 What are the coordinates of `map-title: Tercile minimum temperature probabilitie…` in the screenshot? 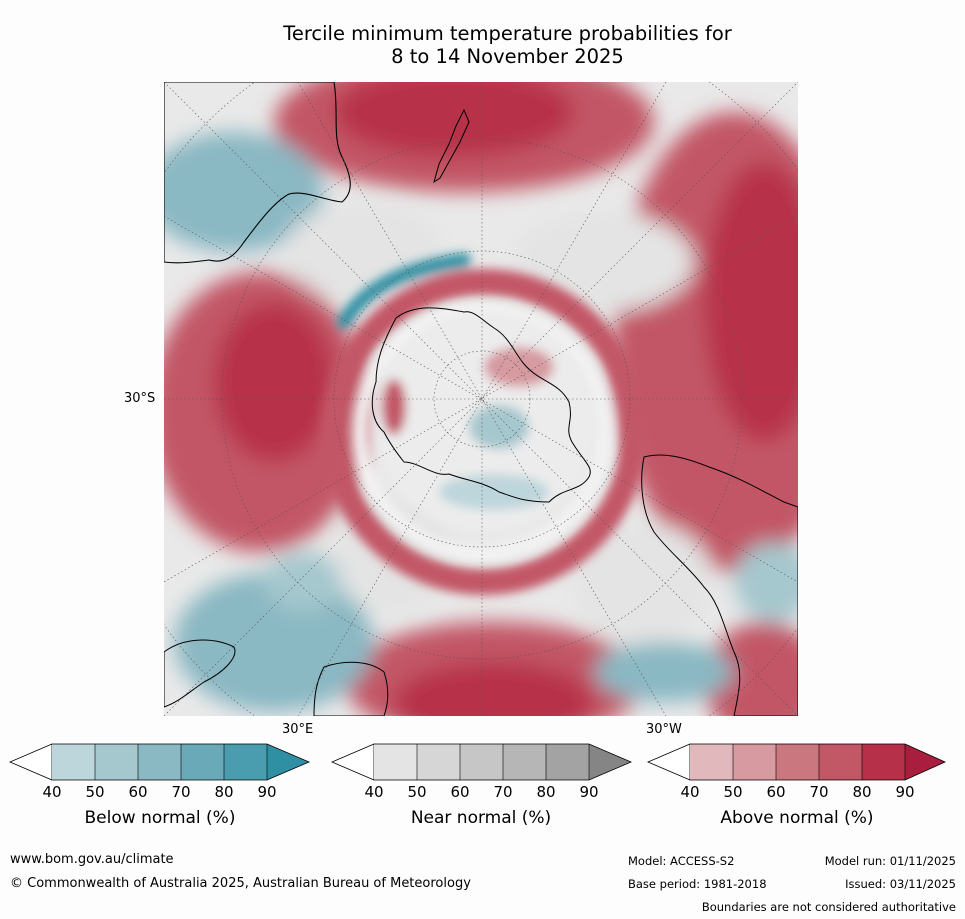 It's located at (482, 45).